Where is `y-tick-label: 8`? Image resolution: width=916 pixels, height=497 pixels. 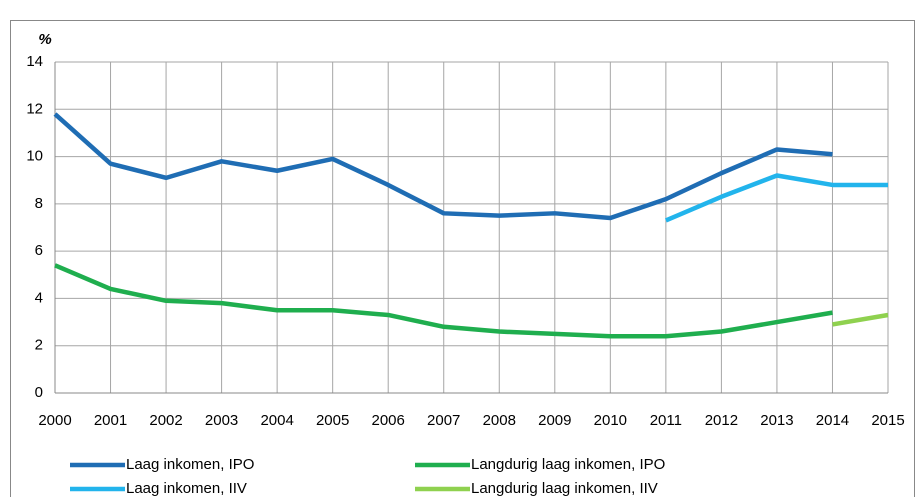 y-tick-label: 8 is located at coordinates (39, 203).